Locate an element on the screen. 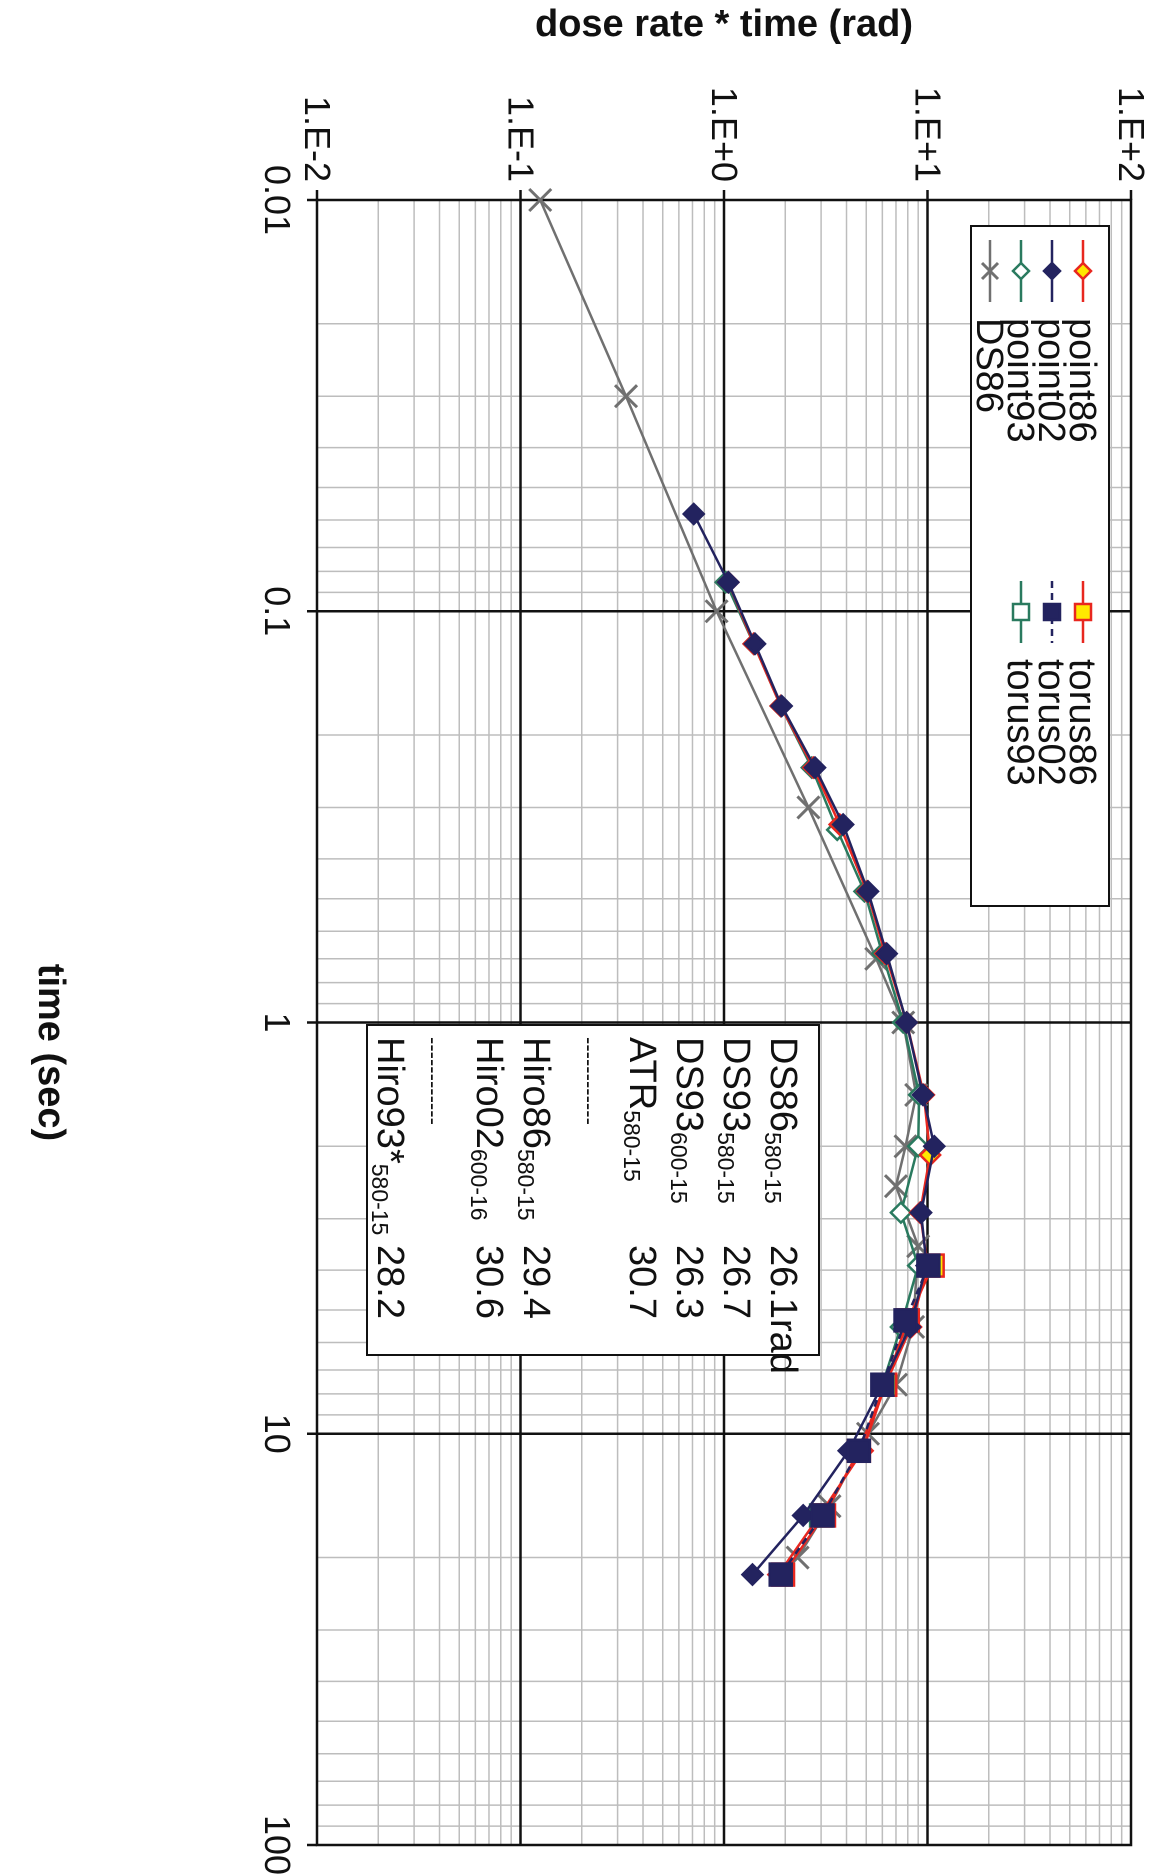 The image size is (1159, 1874). annotation-value: 30.7 is located at coordinates (642, 1282).